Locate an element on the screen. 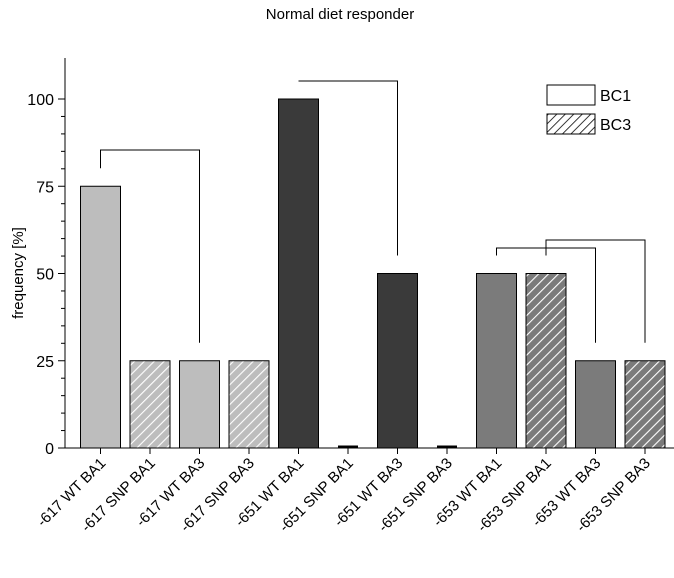 The width and height of the screenshot is (674, 578). legend-label-bc3: BC3 is located at coordinates (615, 125).